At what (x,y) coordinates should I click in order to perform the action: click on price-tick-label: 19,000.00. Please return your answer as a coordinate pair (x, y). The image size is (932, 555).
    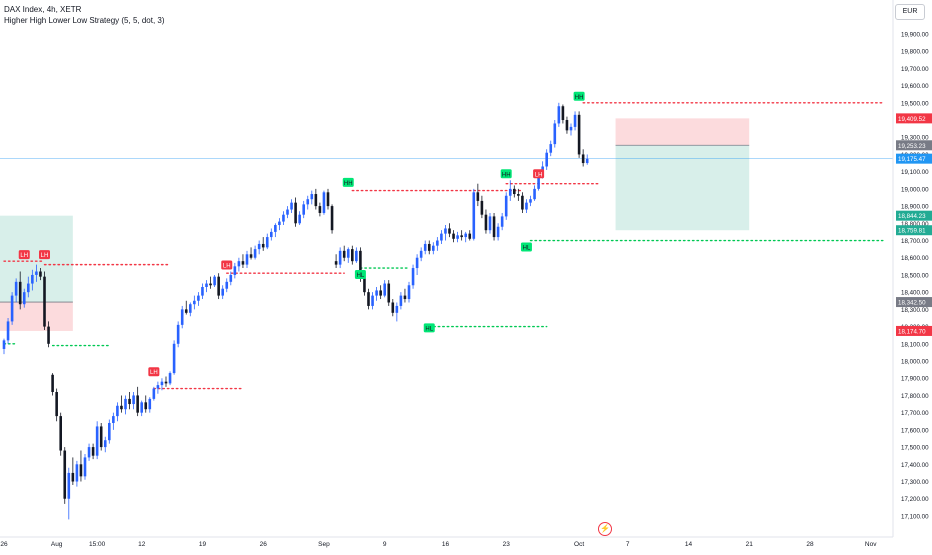
    Looking at the image, I should click on (915, 189).